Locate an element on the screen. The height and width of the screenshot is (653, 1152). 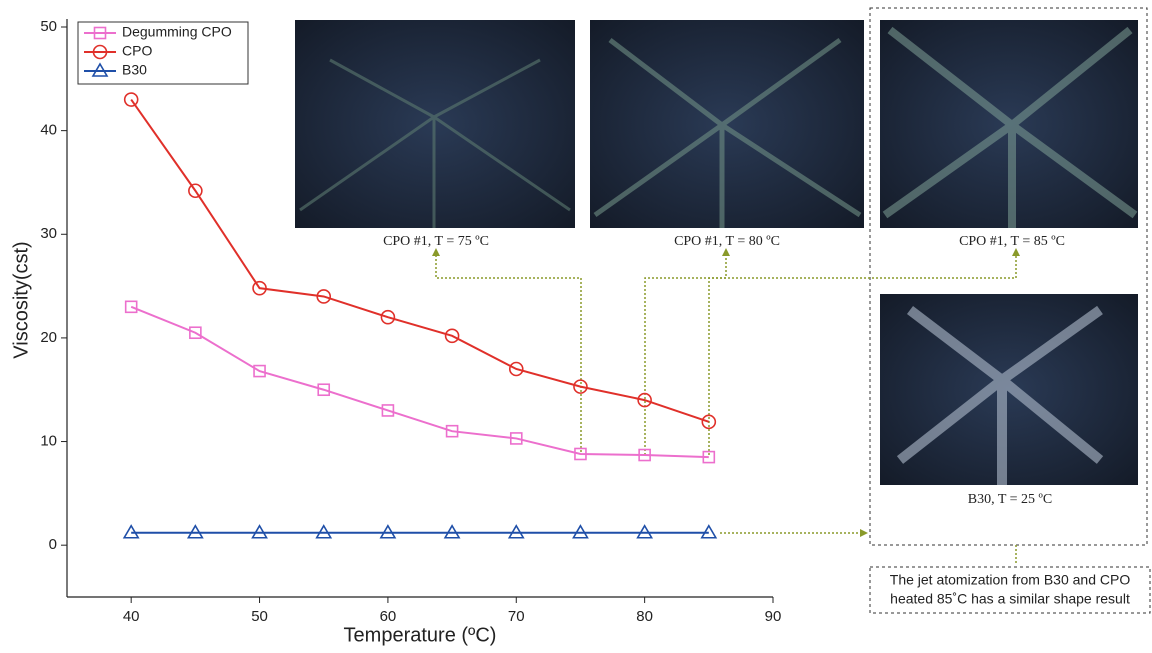
caption: CPO #1, T = 85 ºC is located at coordinates (1012, 241).